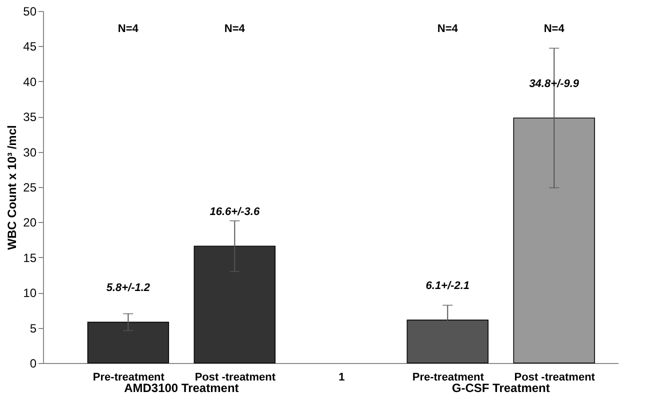 This screenshot has height=411, width=647. Describe the element at coordinates (128, 288) in the screenshot. I see `data-label: 5.8+/-1.2` at that location.